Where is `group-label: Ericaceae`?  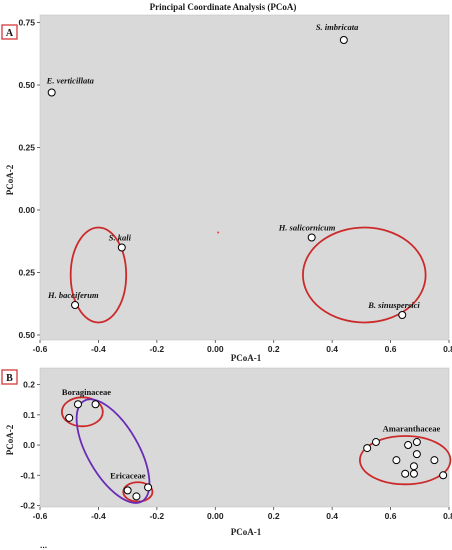 group-label: Ericaceae is located at coordinates (128, 475).